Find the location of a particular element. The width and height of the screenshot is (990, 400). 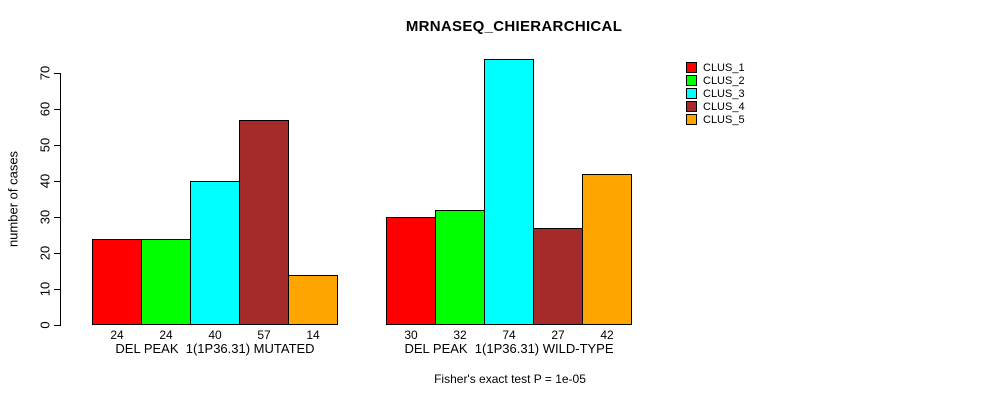

legend-item-clus_5: CLUS_5 is located at coordinates (715, 119).